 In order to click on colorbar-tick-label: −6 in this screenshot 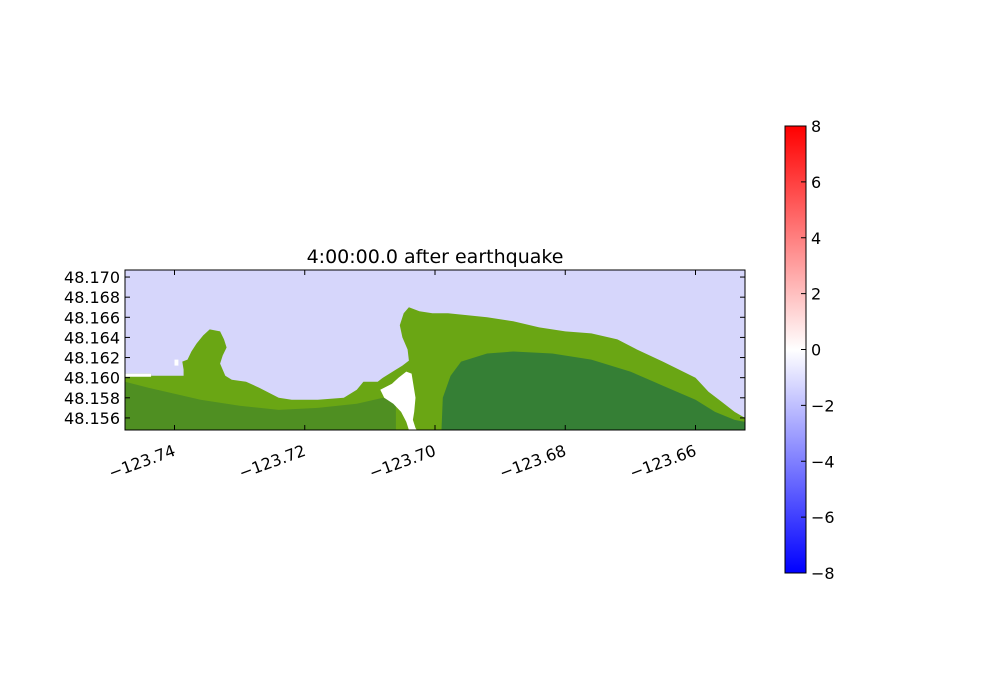, I will do `click(823, 517)`.